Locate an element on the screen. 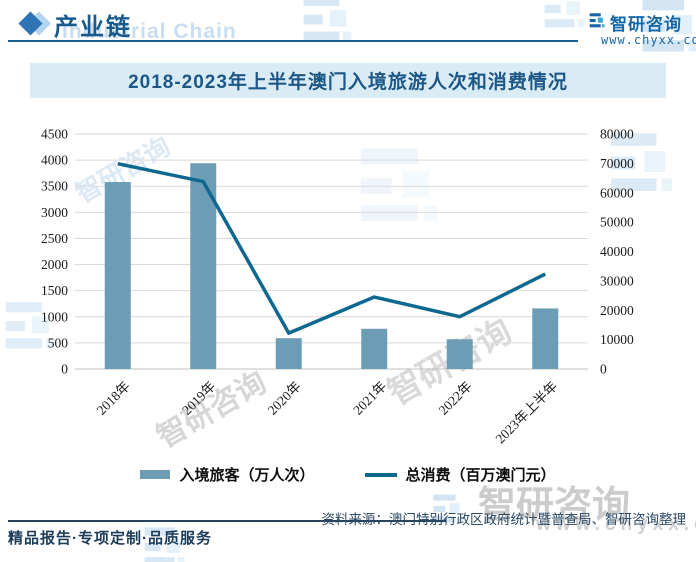  legend-item: 总消费（百万澳门元） is located at coordinates (460, 474).